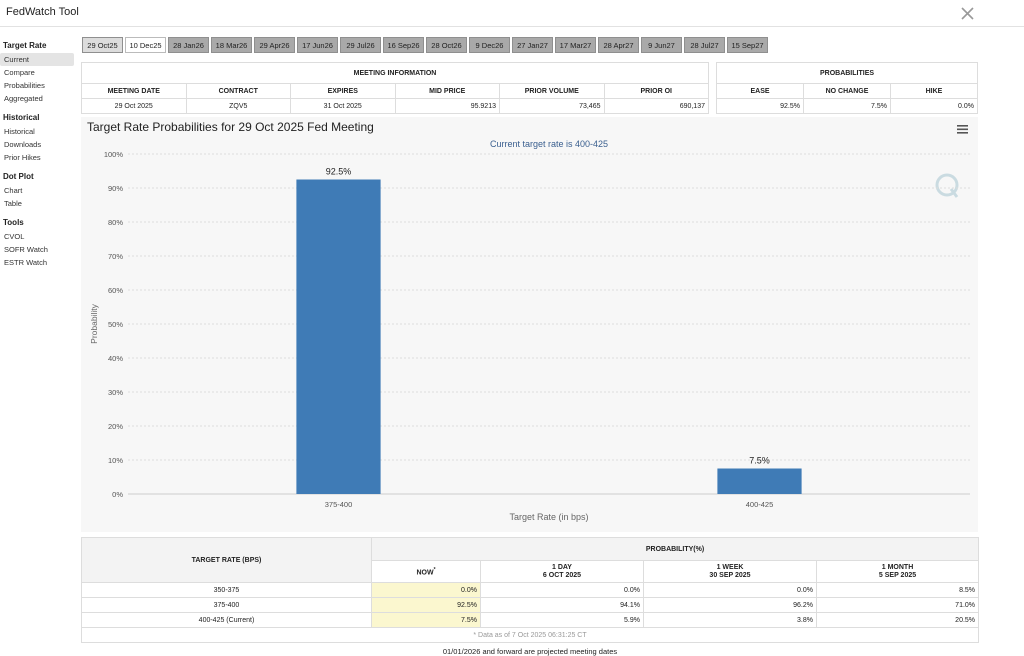 Image resolution: width=1024 pixels, height=656 pixels. Describe the element at coordinates (238, 106) in the screenshot. I see `table-cell: ZQV5` at that location.